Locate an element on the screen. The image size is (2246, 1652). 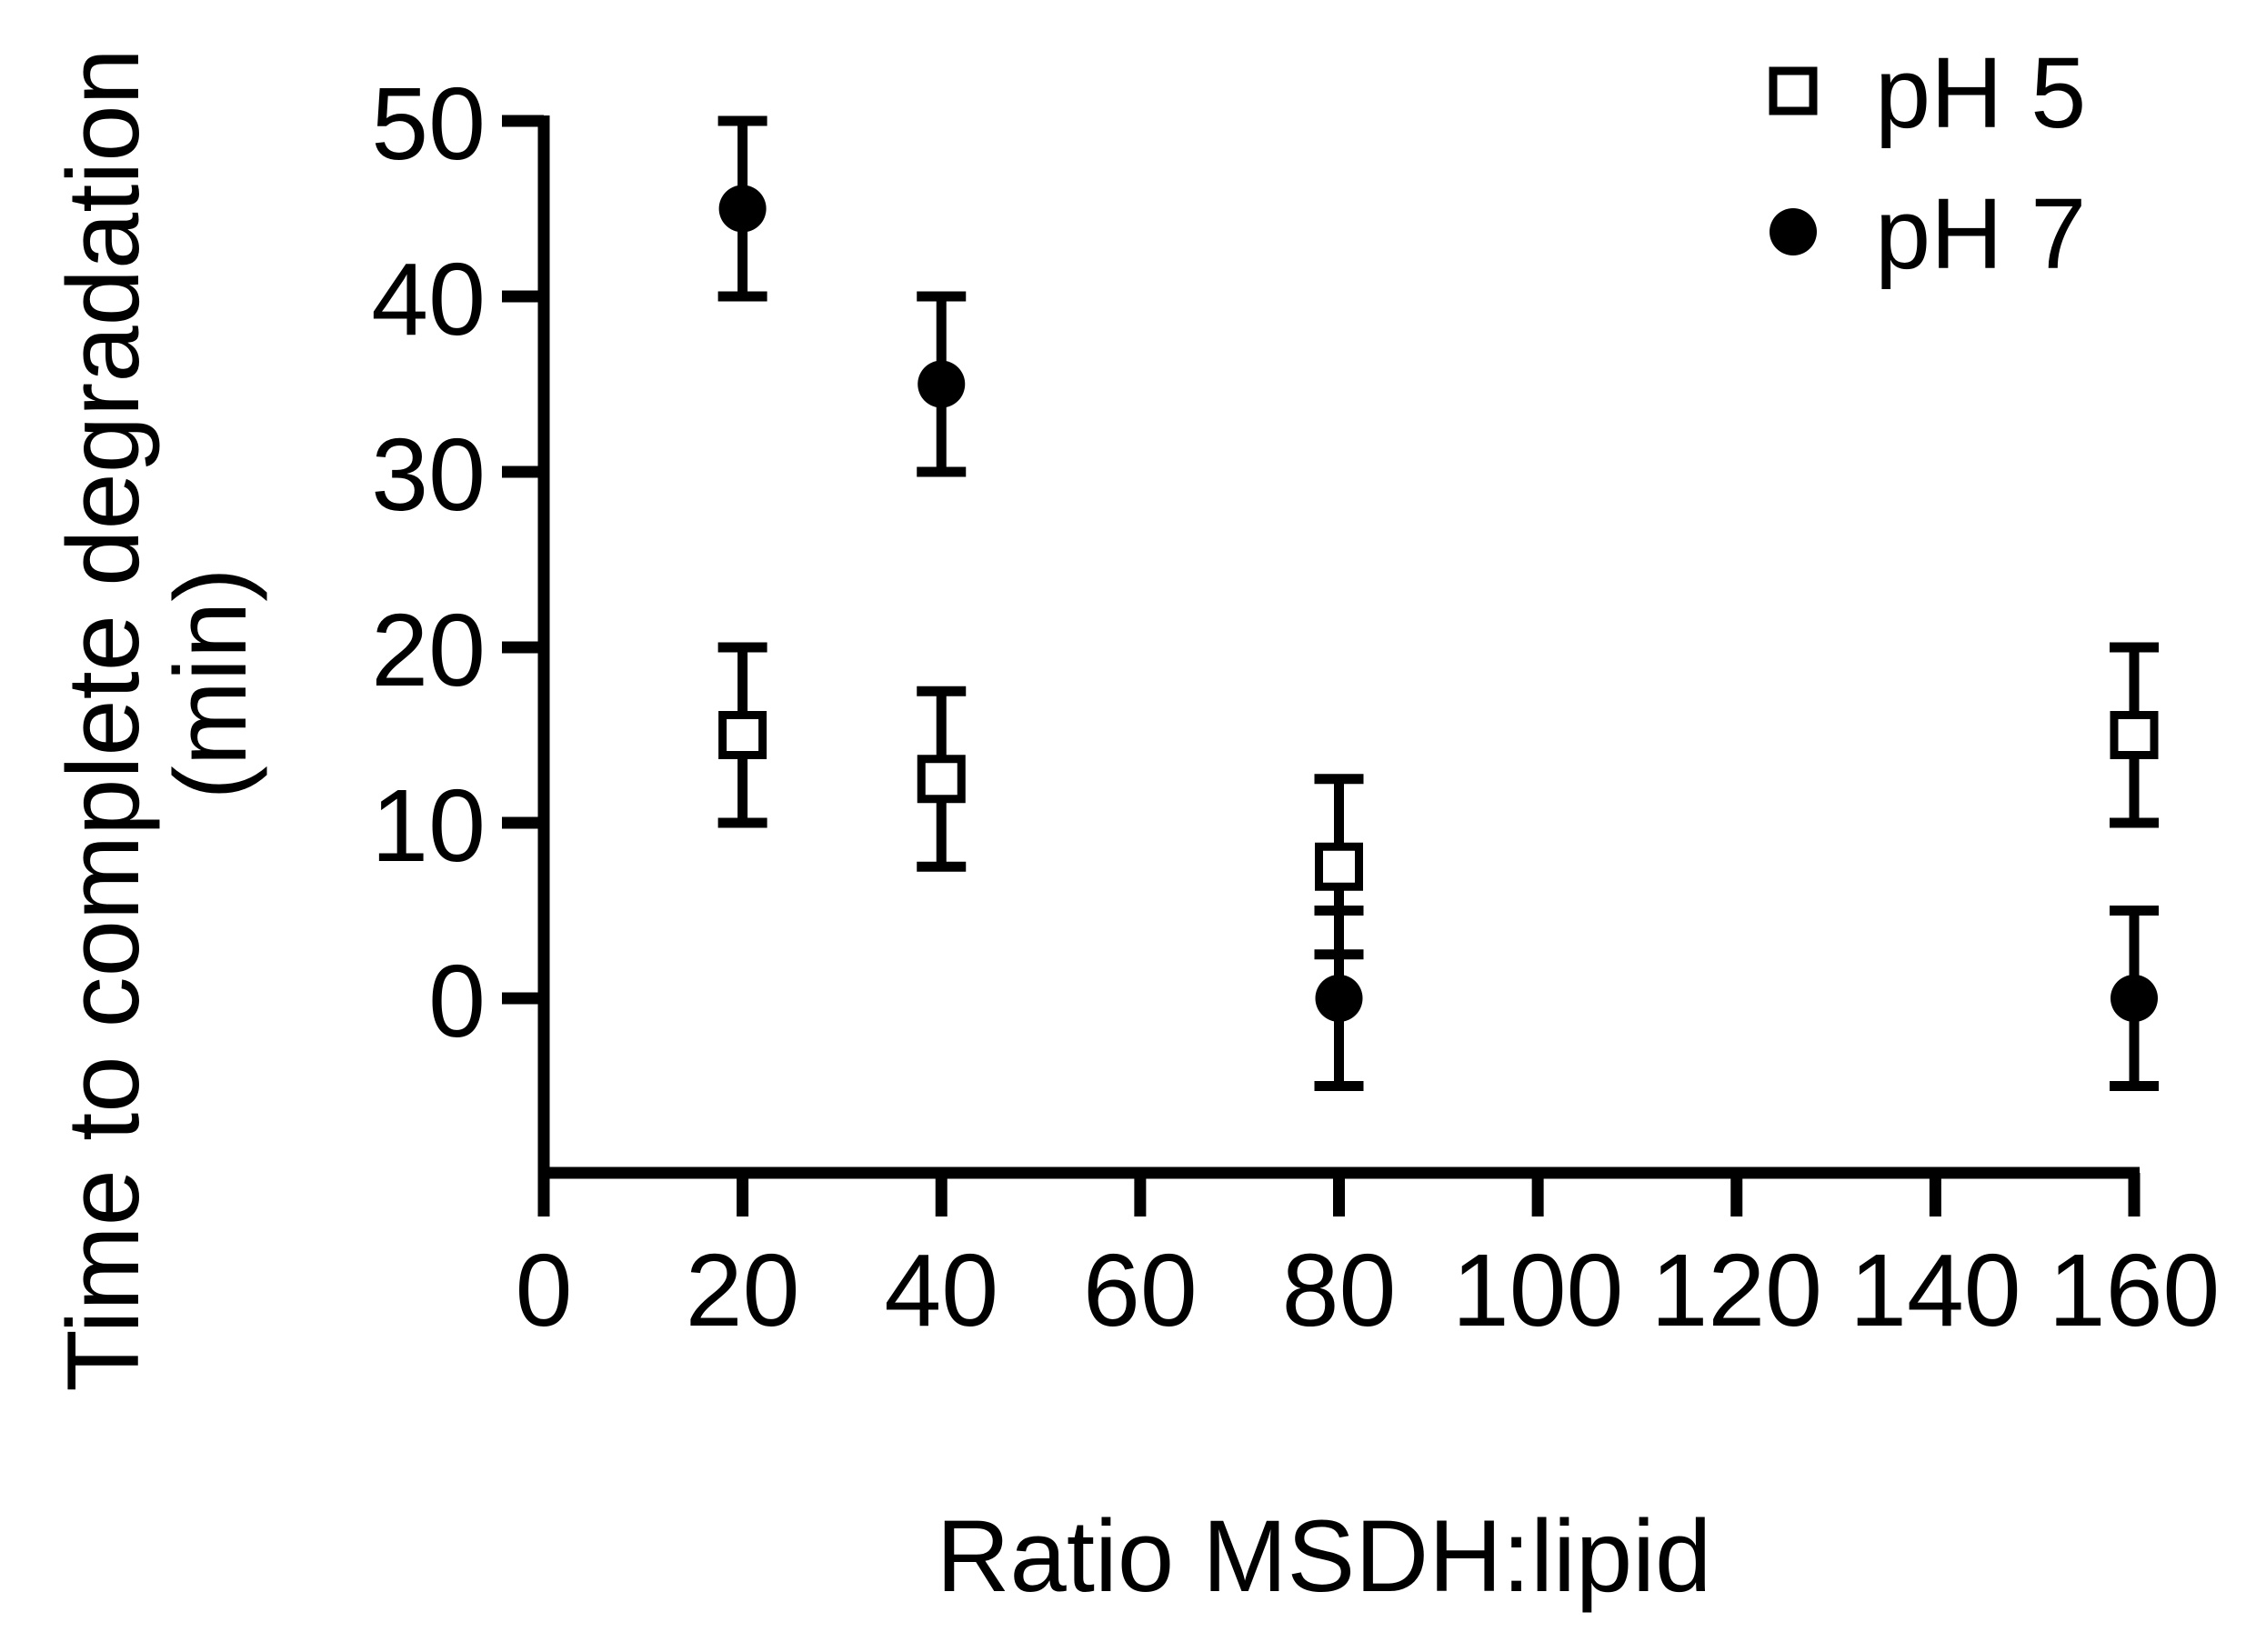
legend-label-ph-7: pH 7 is located at coordinates (1980, 234).